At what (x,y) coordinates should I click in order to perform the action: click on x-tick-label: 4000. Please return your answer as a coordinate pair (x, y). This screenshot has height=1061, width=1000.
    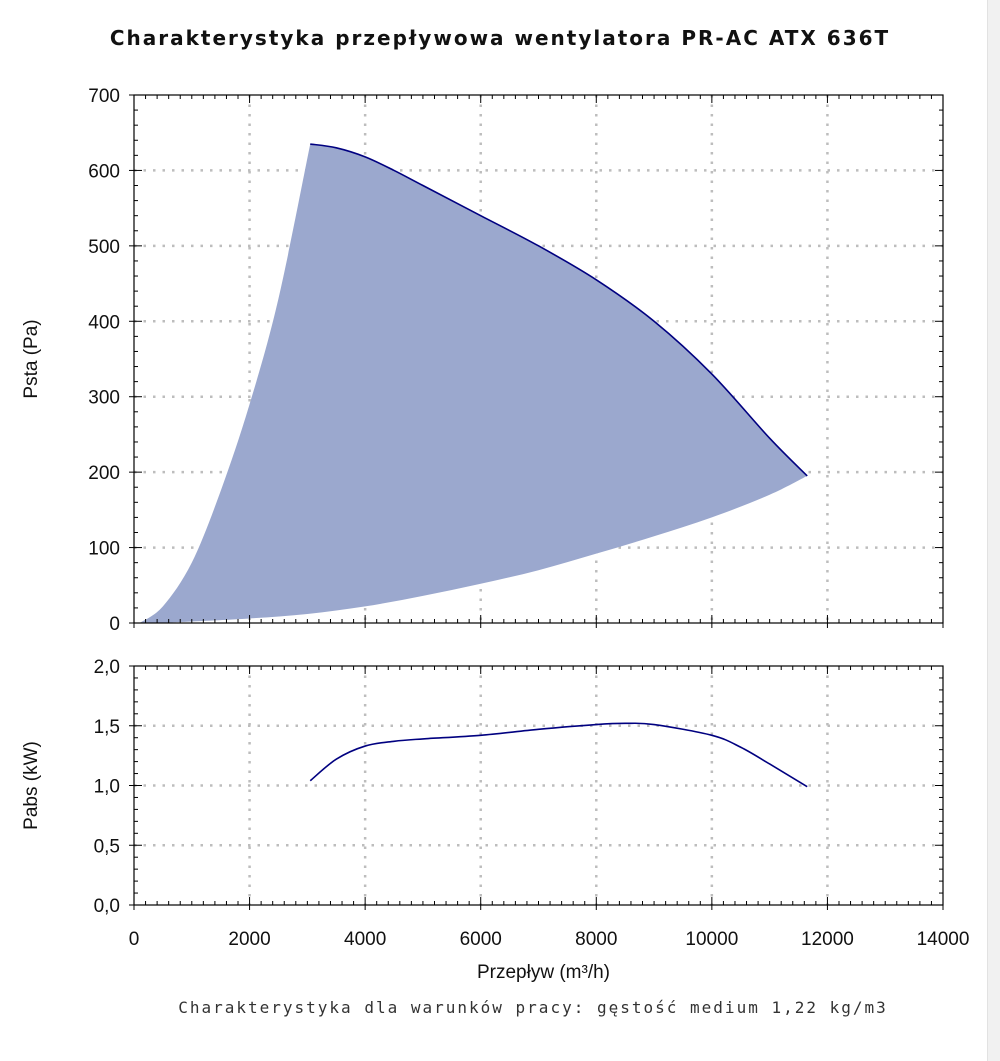
    Looking at the image, I should click on (365, 939).